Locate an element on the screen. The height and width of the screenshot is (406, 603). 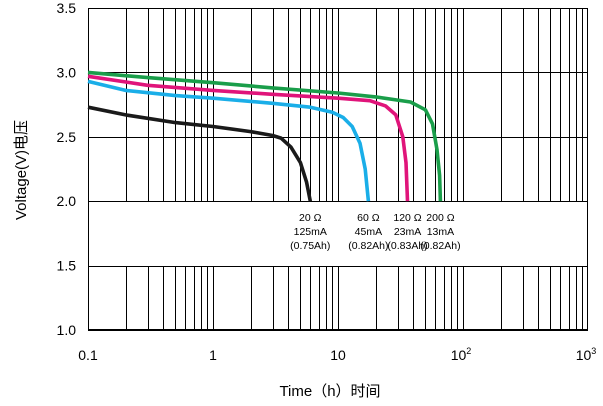
x-tick-label: 0.1 is located at coordinates (88, 355).